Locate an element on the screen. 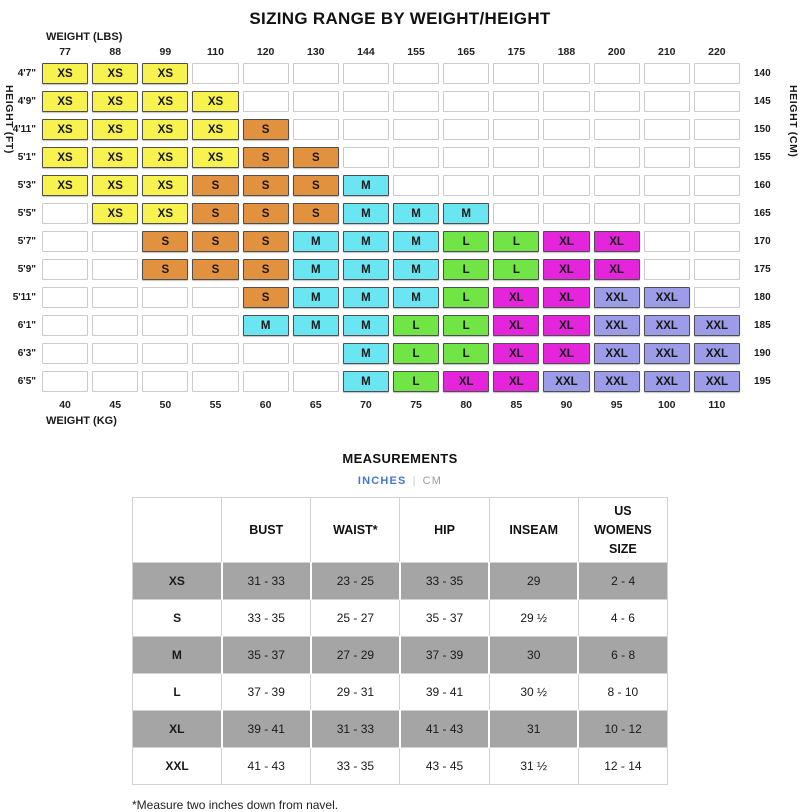 Image resolution: width=800 pixels, height=812 pixels. measurement-cell: 29 is located at coordinates (534, 581).